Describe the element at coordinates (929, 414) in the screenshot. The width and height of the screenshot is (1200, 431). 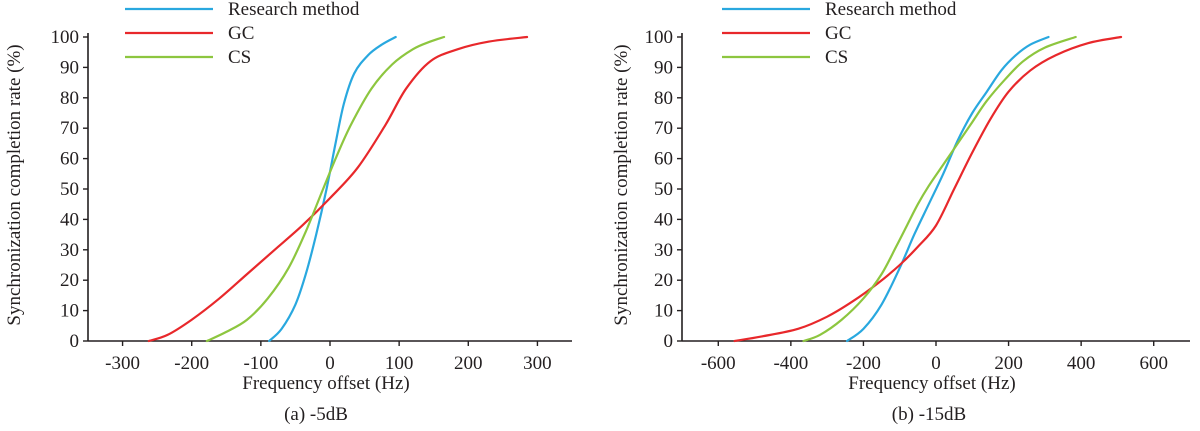
I see `chart-caption: (b) -15dB` at that location.